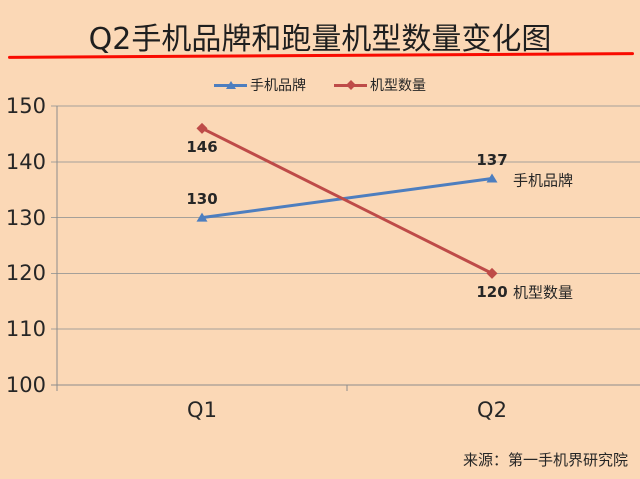  Describe the element at coordinates (202, 147) in the screenshot. I see `data-label: 146` at that location.